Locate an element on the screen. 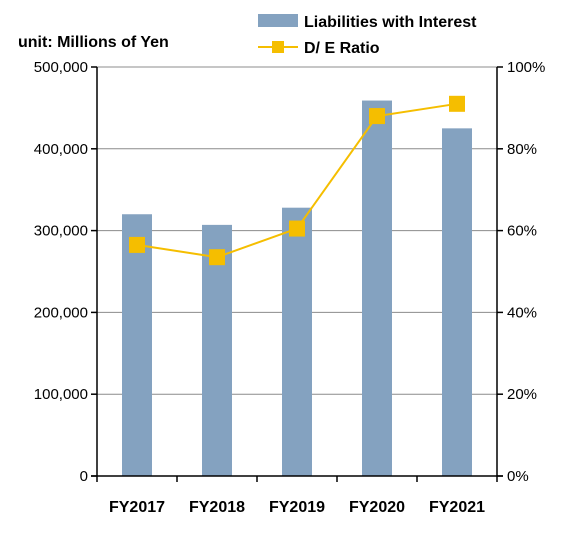 The width and height of the screenshot is (581, 548). left-tick-label: 200,000 is located at coordinates (61, 312).